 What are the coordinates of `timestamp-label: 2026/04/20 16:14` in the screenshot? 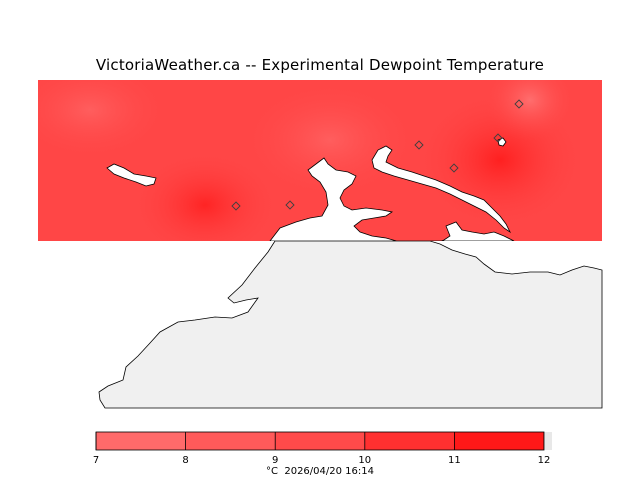 It's located at (329, 471).